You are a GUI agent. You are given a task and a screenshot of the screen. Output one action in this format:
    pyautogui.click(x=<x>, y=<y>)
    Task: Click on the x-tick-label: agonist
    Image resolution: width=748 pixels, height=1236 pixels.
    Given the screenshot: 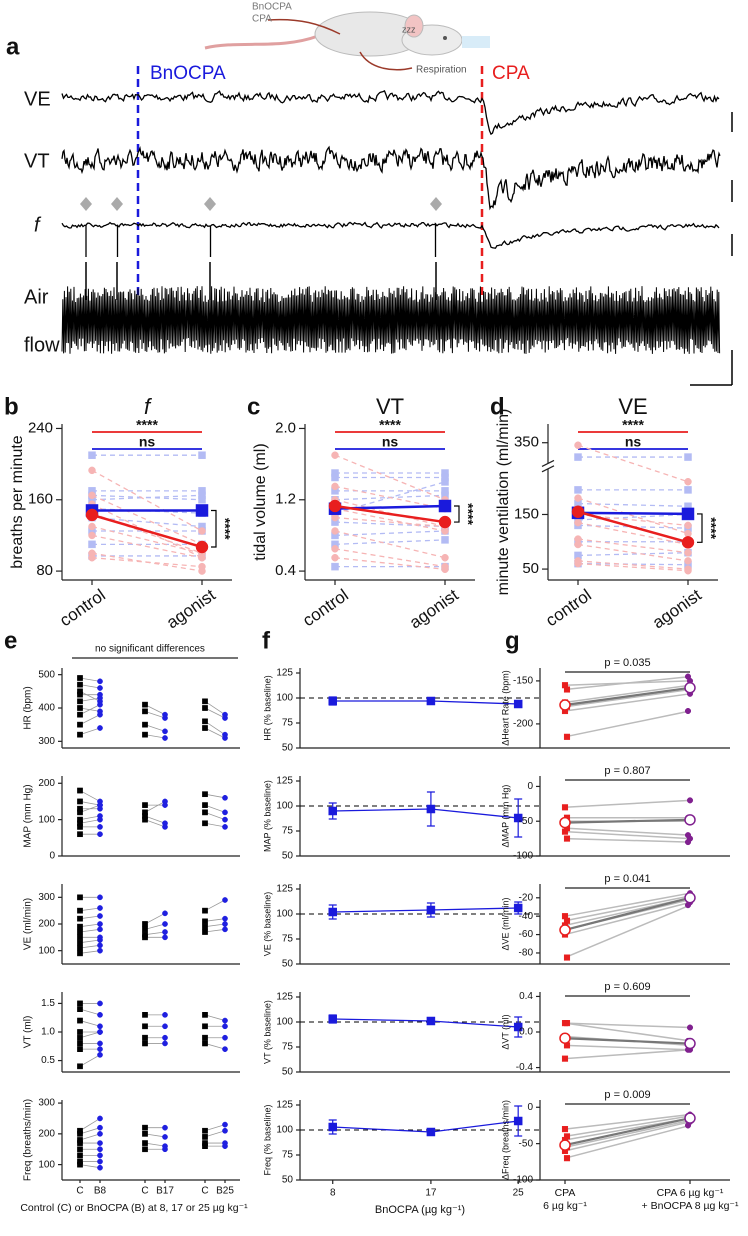 What is the action you would take?
    pyautogui.click(x=434, y=608)
    